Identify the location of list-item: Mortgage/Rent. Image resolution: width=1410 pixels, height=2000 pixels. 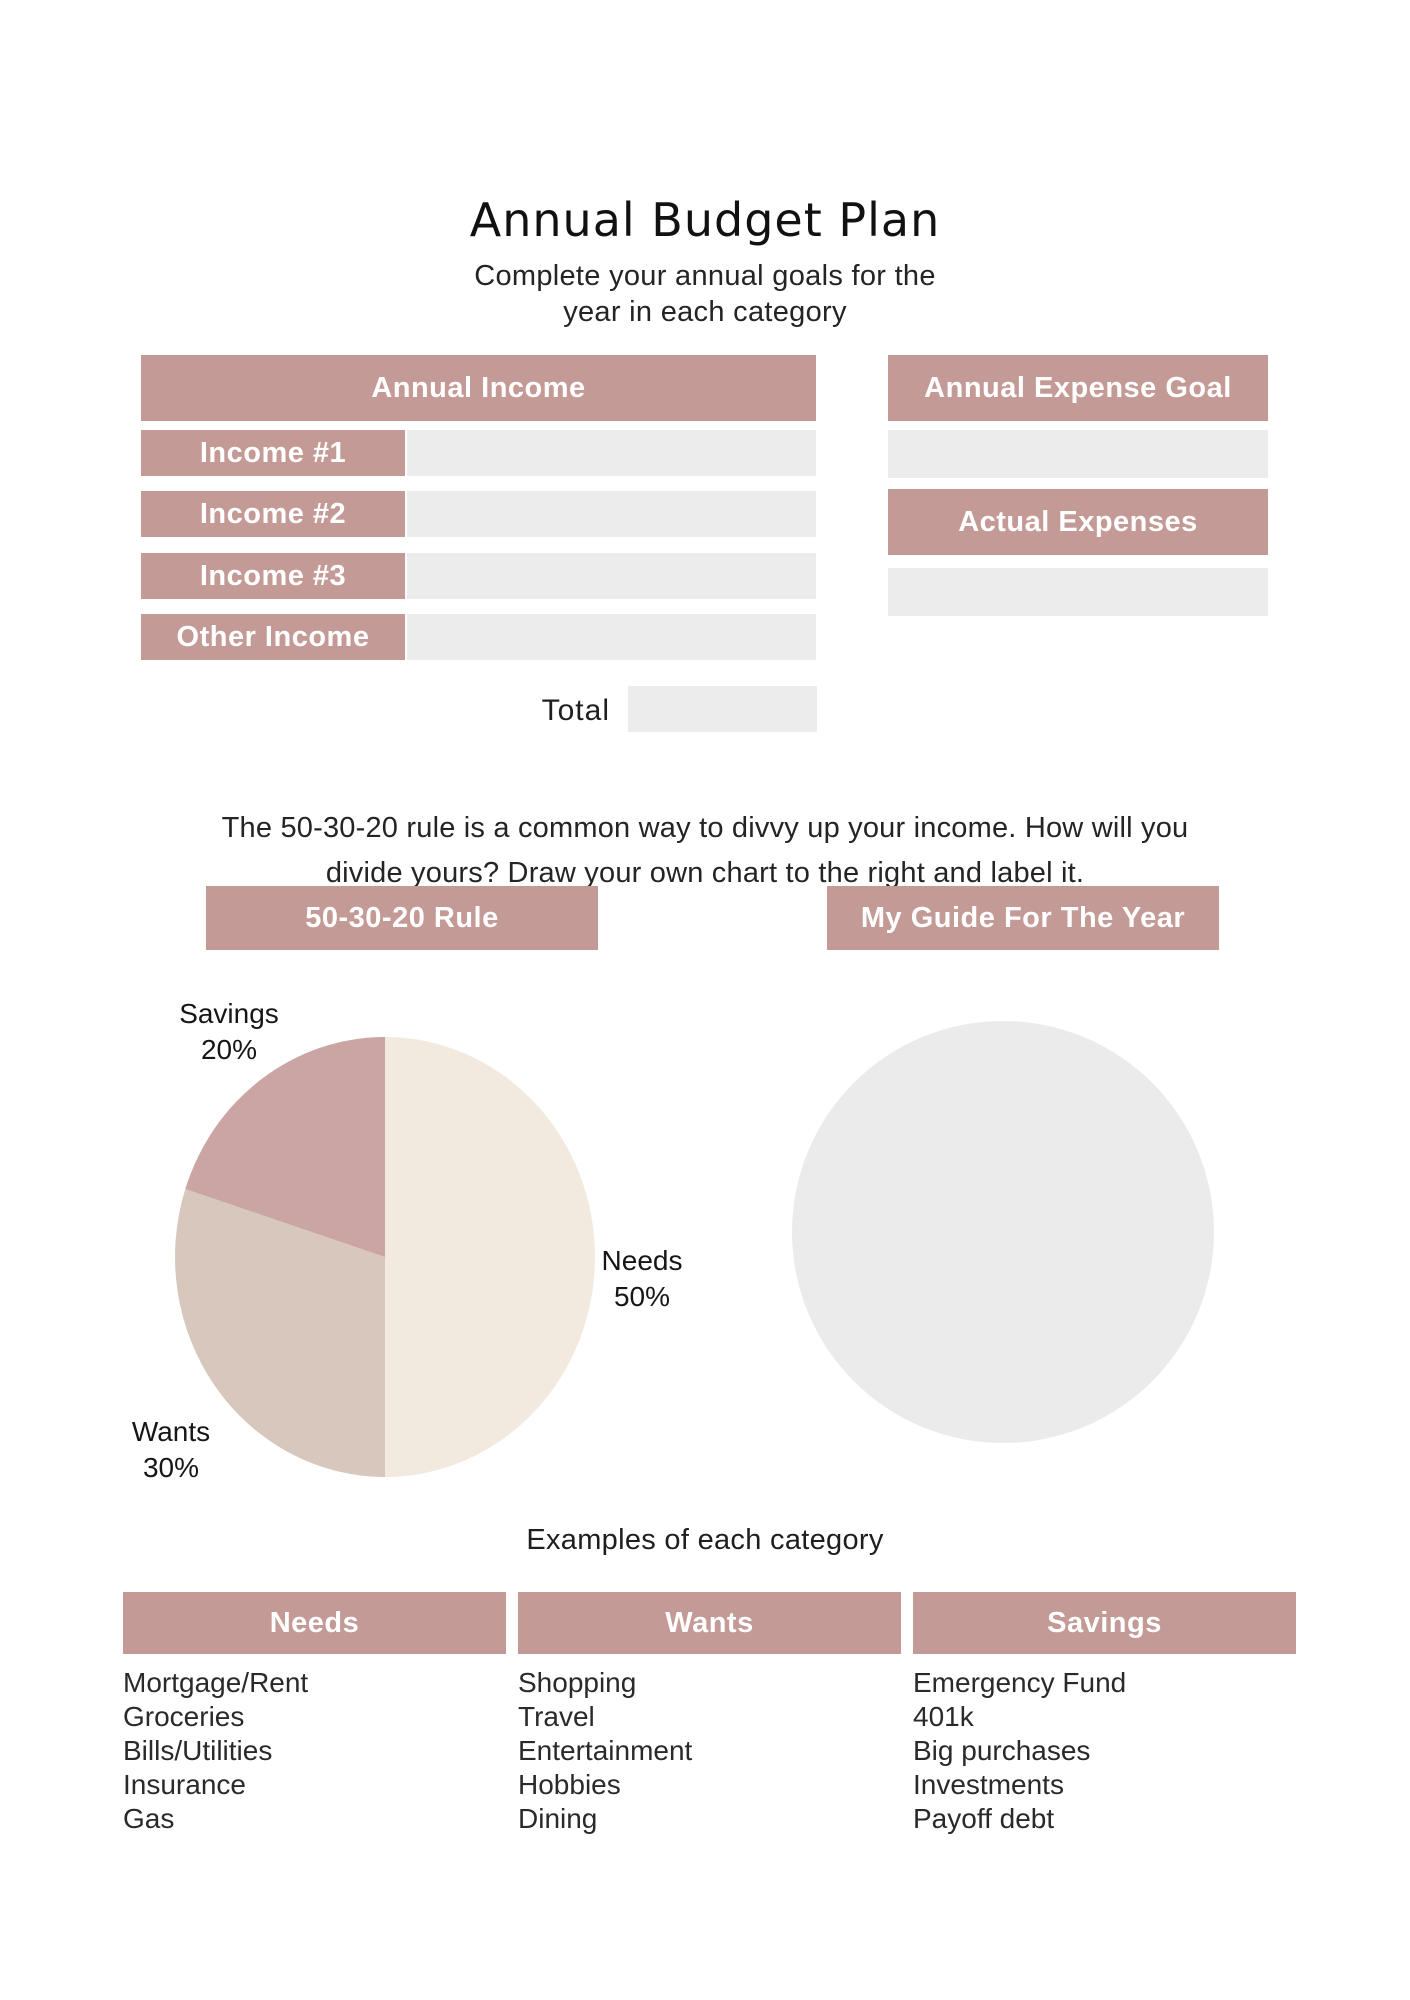
(216, 1682).